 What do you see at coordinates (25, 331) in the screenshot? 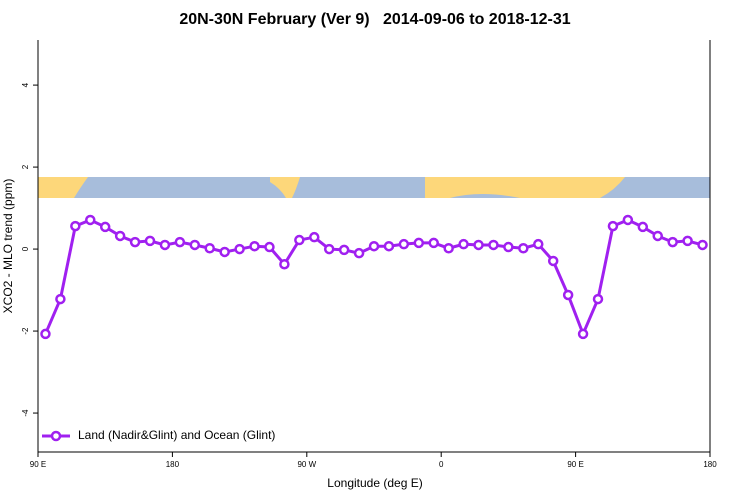
I see `y-tick-label: -2` at bounding box center [25, 331].